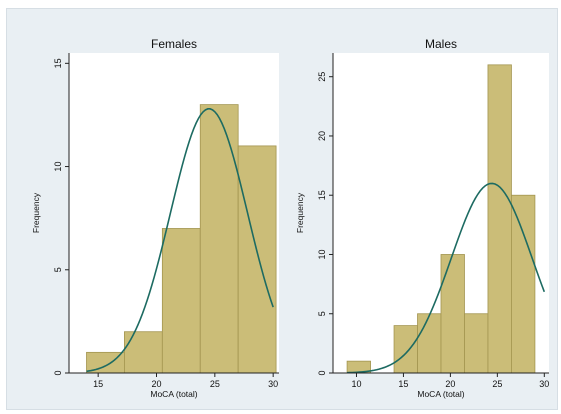 The width and height of the screenshot is (561, 414). I want to click on plot-title: Males, so click(441, 44).